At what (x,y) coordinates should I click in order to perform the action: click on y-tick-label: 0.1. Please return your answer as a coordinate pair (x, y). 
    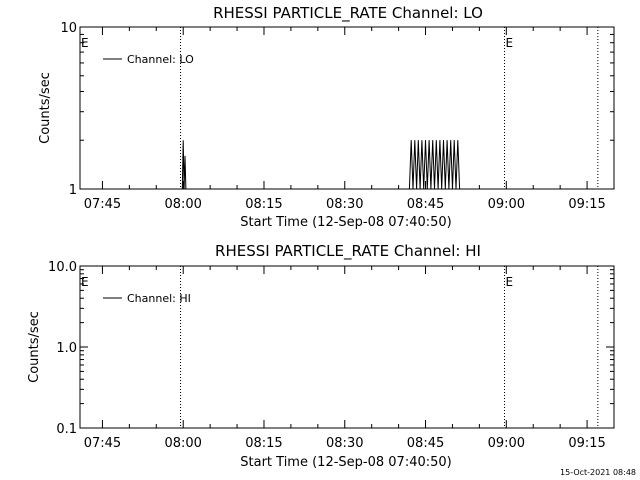
    Looking at the image, I should click on (66, 429).